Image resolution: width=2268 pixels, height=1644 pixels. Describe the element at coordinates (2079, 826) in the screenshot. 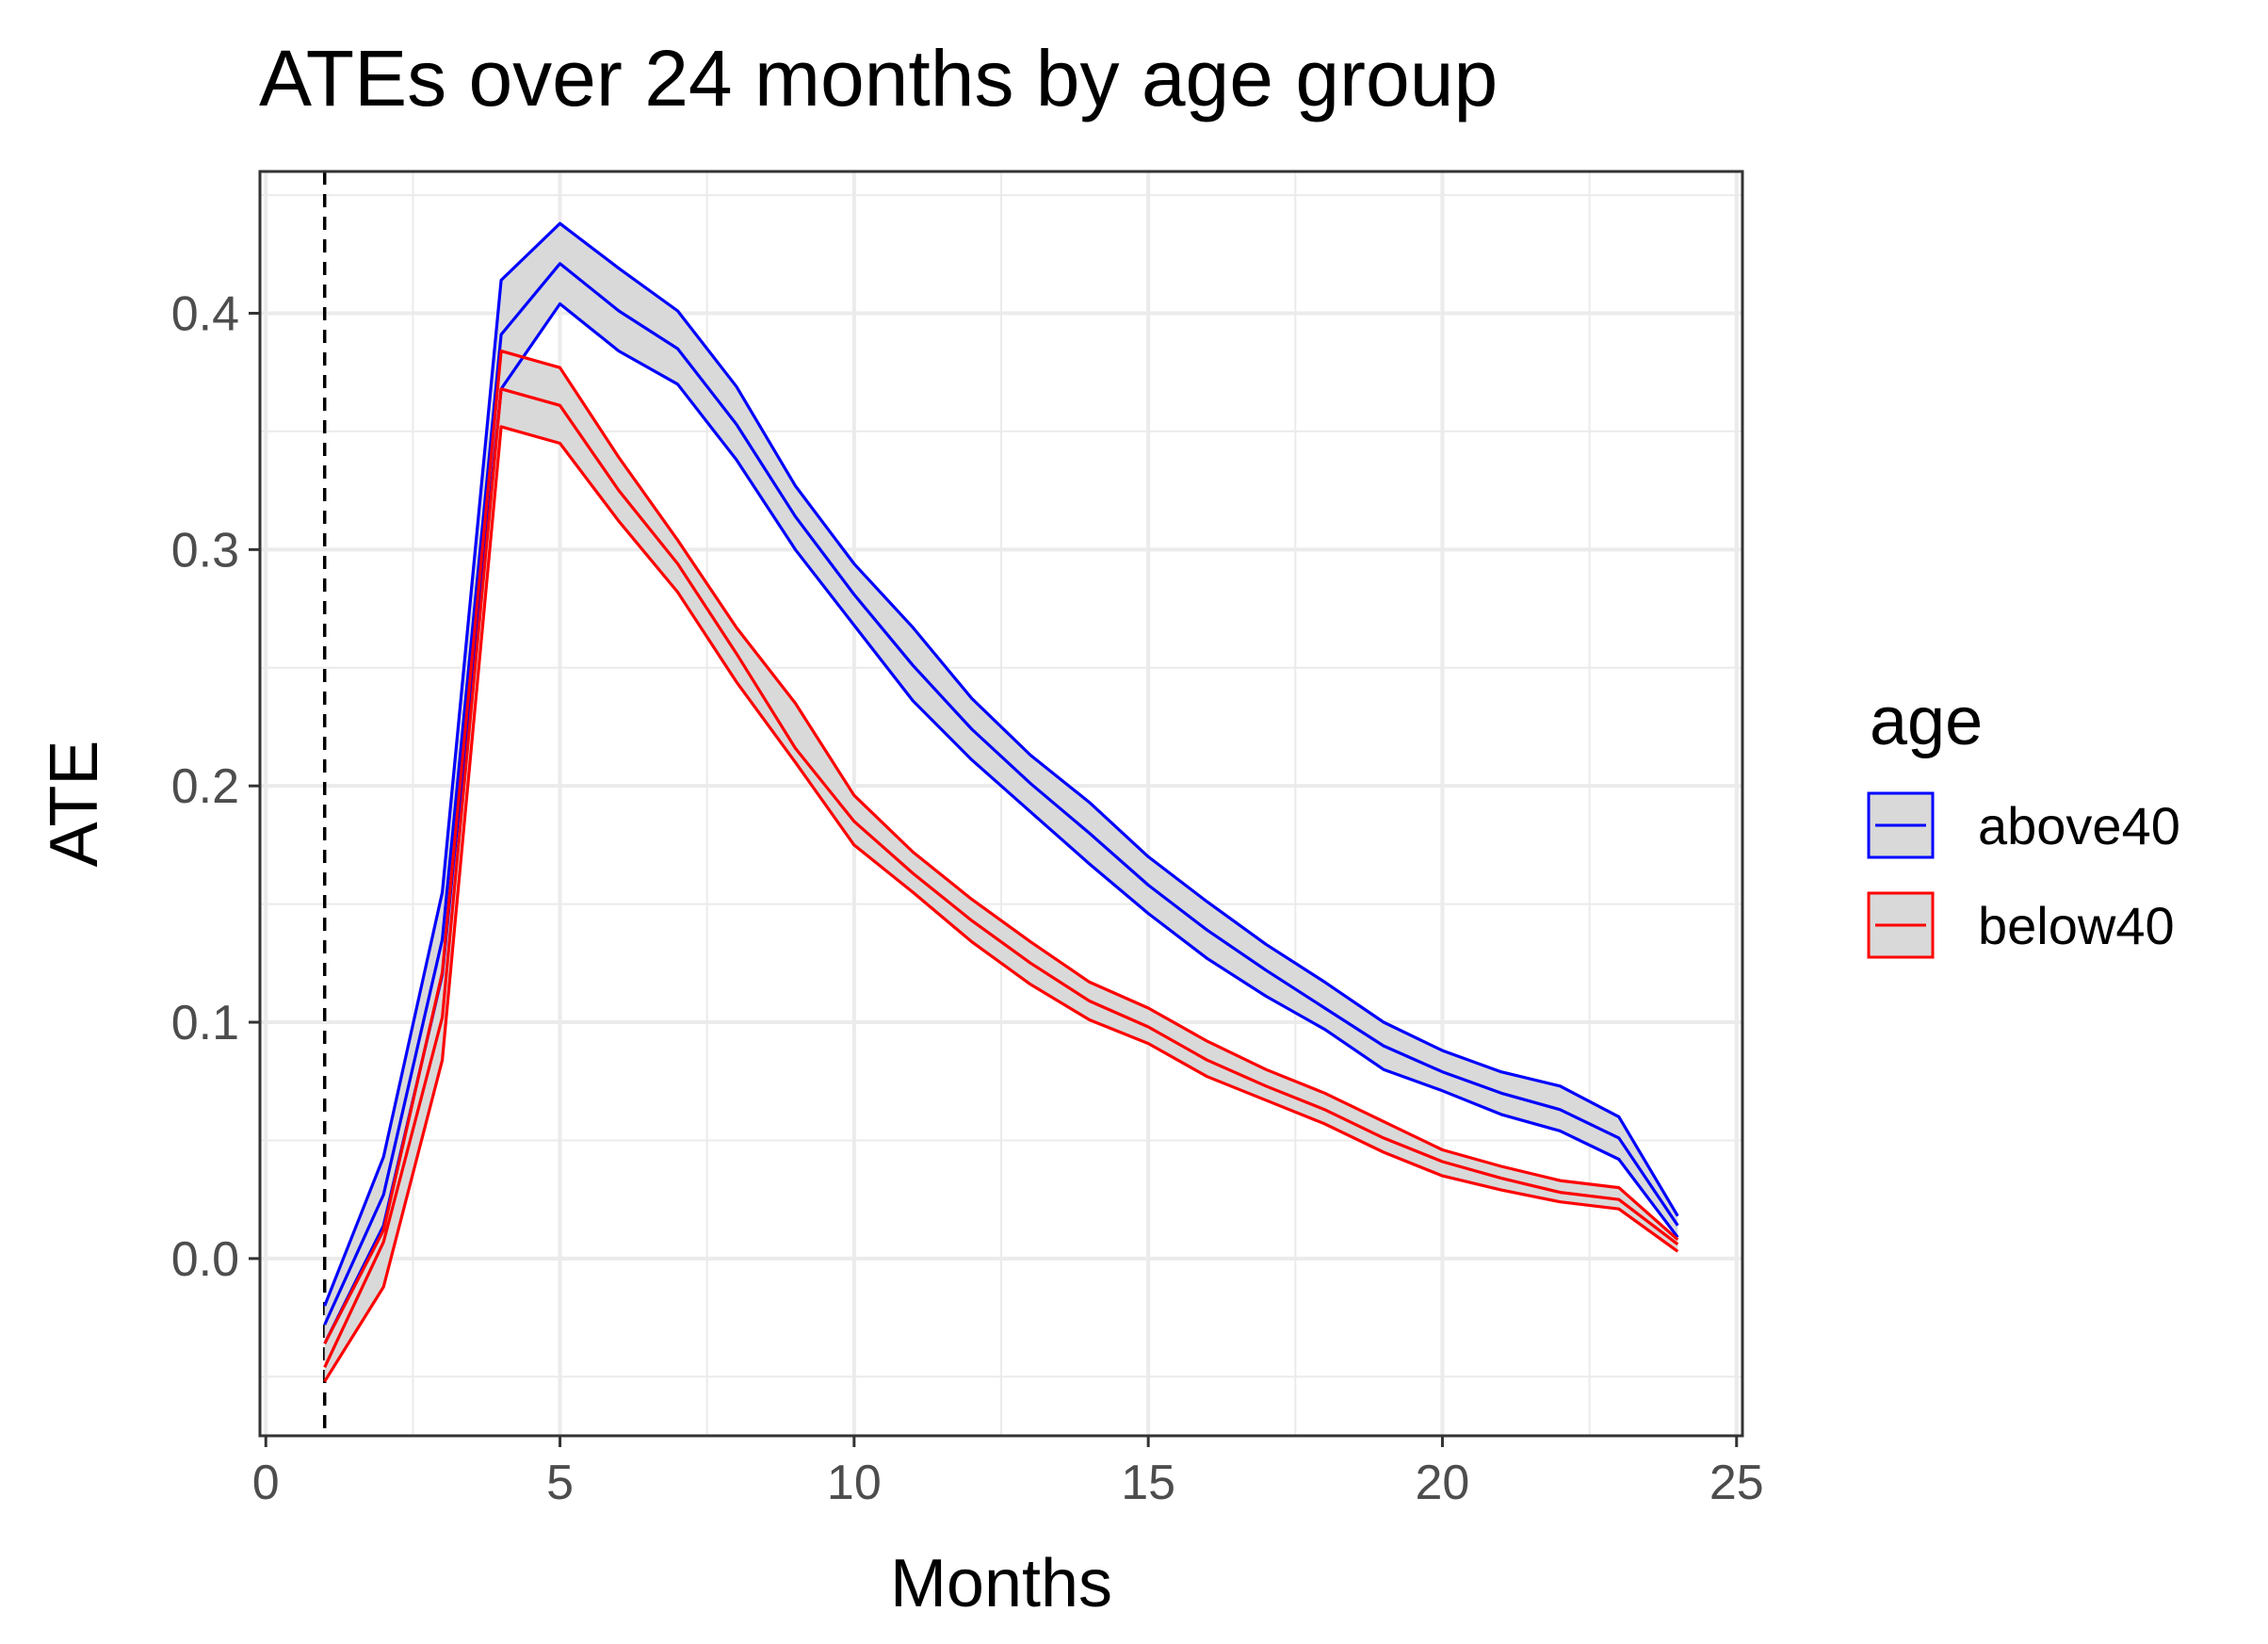

I see `legend-label: above40` at that location.